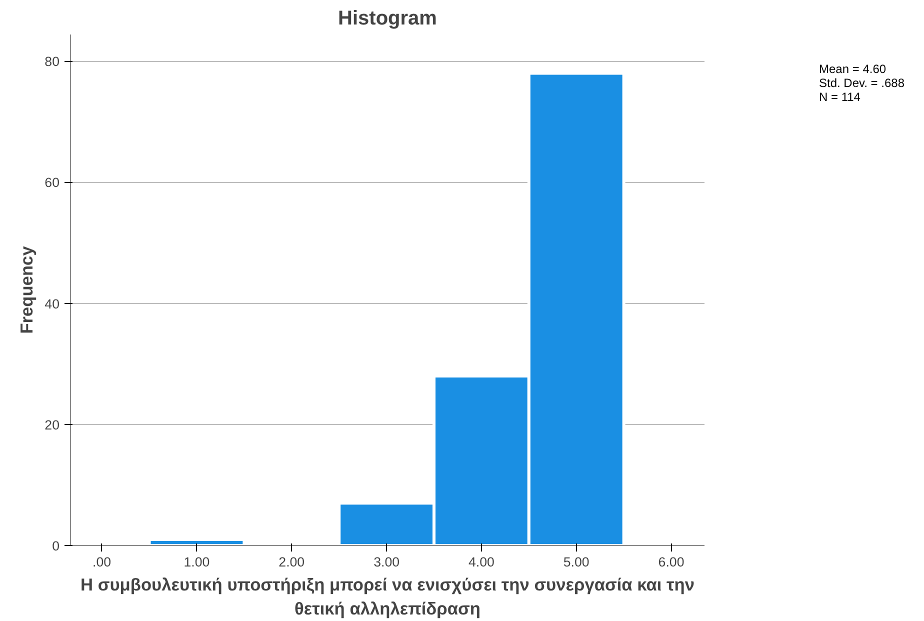 This screenshot has height=621, width=924. I want to click on y-tick-label: 80, so click(52, 62).